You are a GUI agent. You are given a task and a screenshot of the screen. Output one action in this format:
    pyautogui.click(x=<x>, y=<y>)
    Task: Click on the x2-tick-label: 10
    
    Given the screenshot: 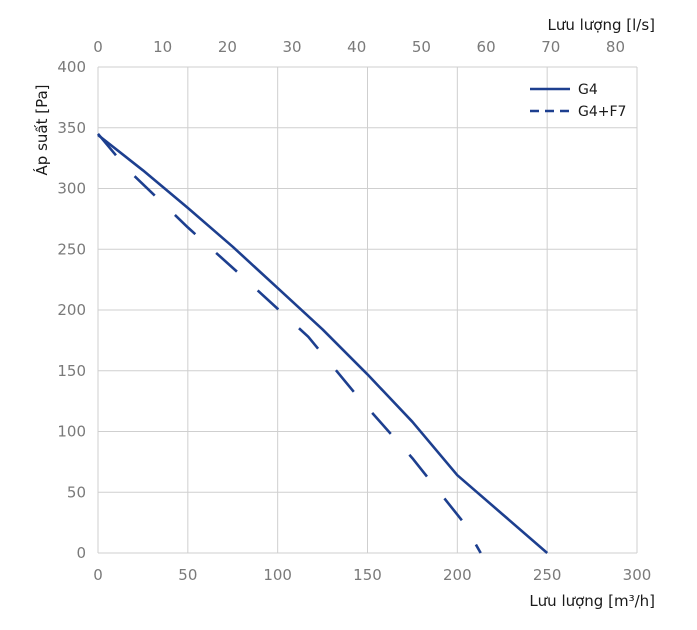 What is the action you would take?
    pyautogui.click(x=162, y=47)
    